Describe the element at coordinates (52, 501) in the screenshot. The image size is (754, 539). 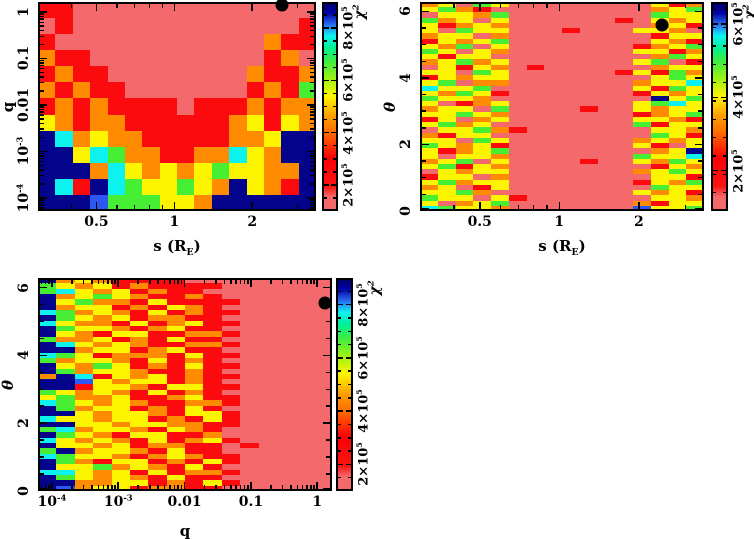
I see `x-tick-label: 10-4` at that location.